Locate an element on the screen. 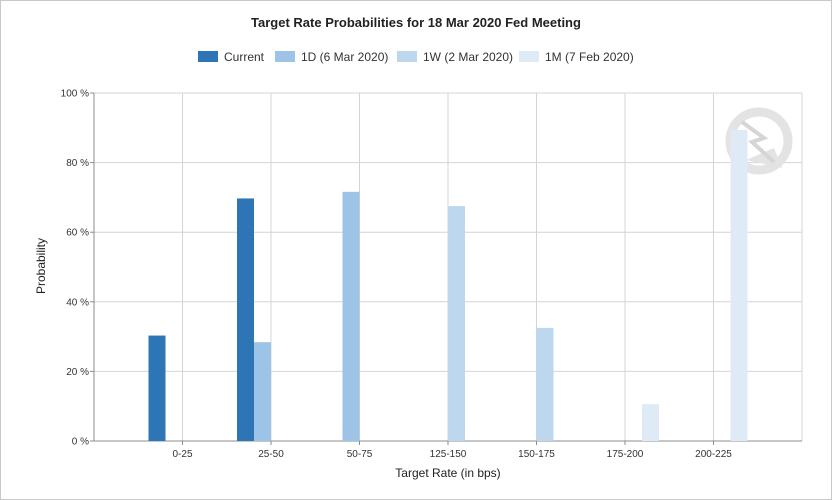 The width and height of the screenshot is (832, 500). x-tick-label-2: 50-75 is located at coordinates (360, 454).